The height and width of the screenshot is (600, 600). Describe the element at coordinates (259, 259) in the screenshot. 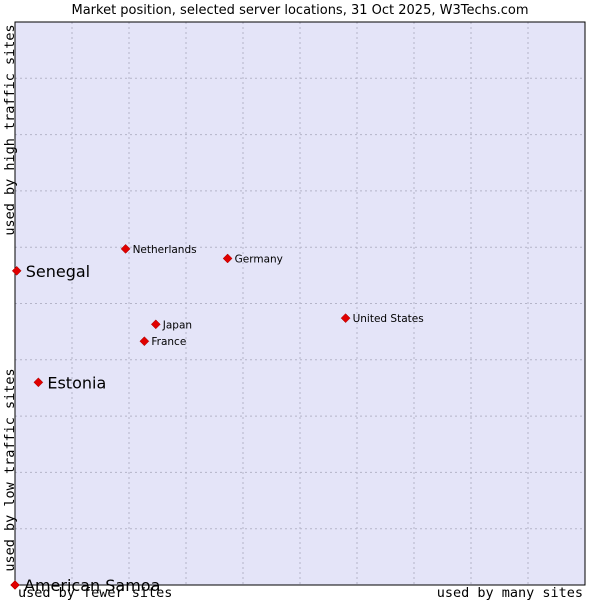

I see `point-label-germany: Germany` at that location.